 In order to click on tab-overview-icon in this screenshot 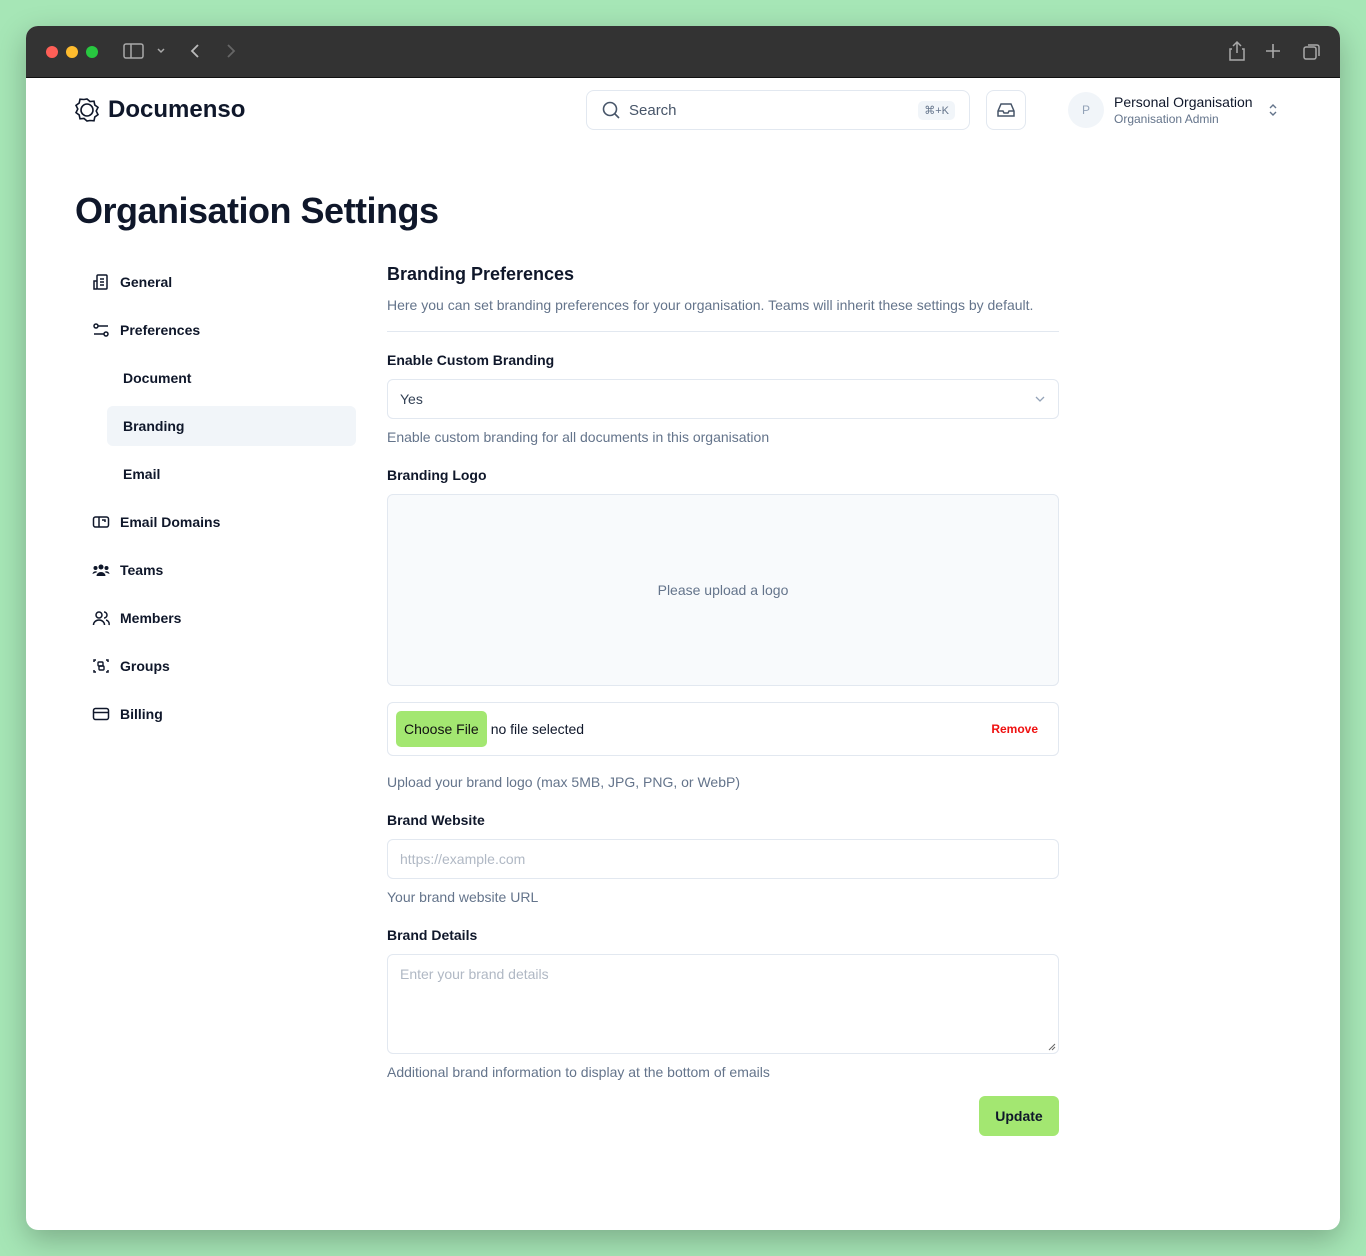, I will do `click(1312, 52)`.